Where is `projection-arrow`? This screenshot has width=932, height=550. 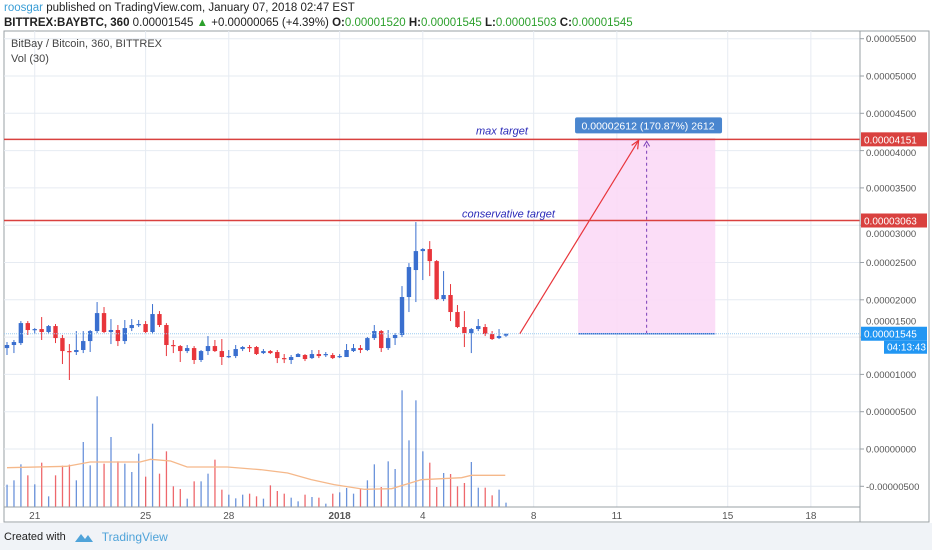
projection-arrow is located at coordinates (579, 237).